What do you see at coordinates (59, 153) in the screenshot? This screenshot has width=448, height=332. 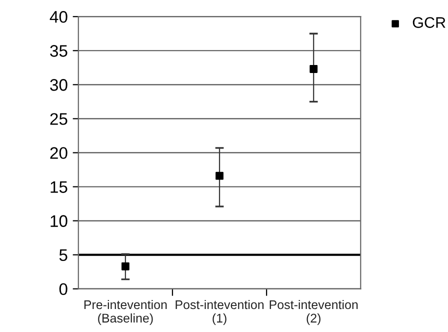 I see `y-tick-label: 20` at bounding box center [59, 153].